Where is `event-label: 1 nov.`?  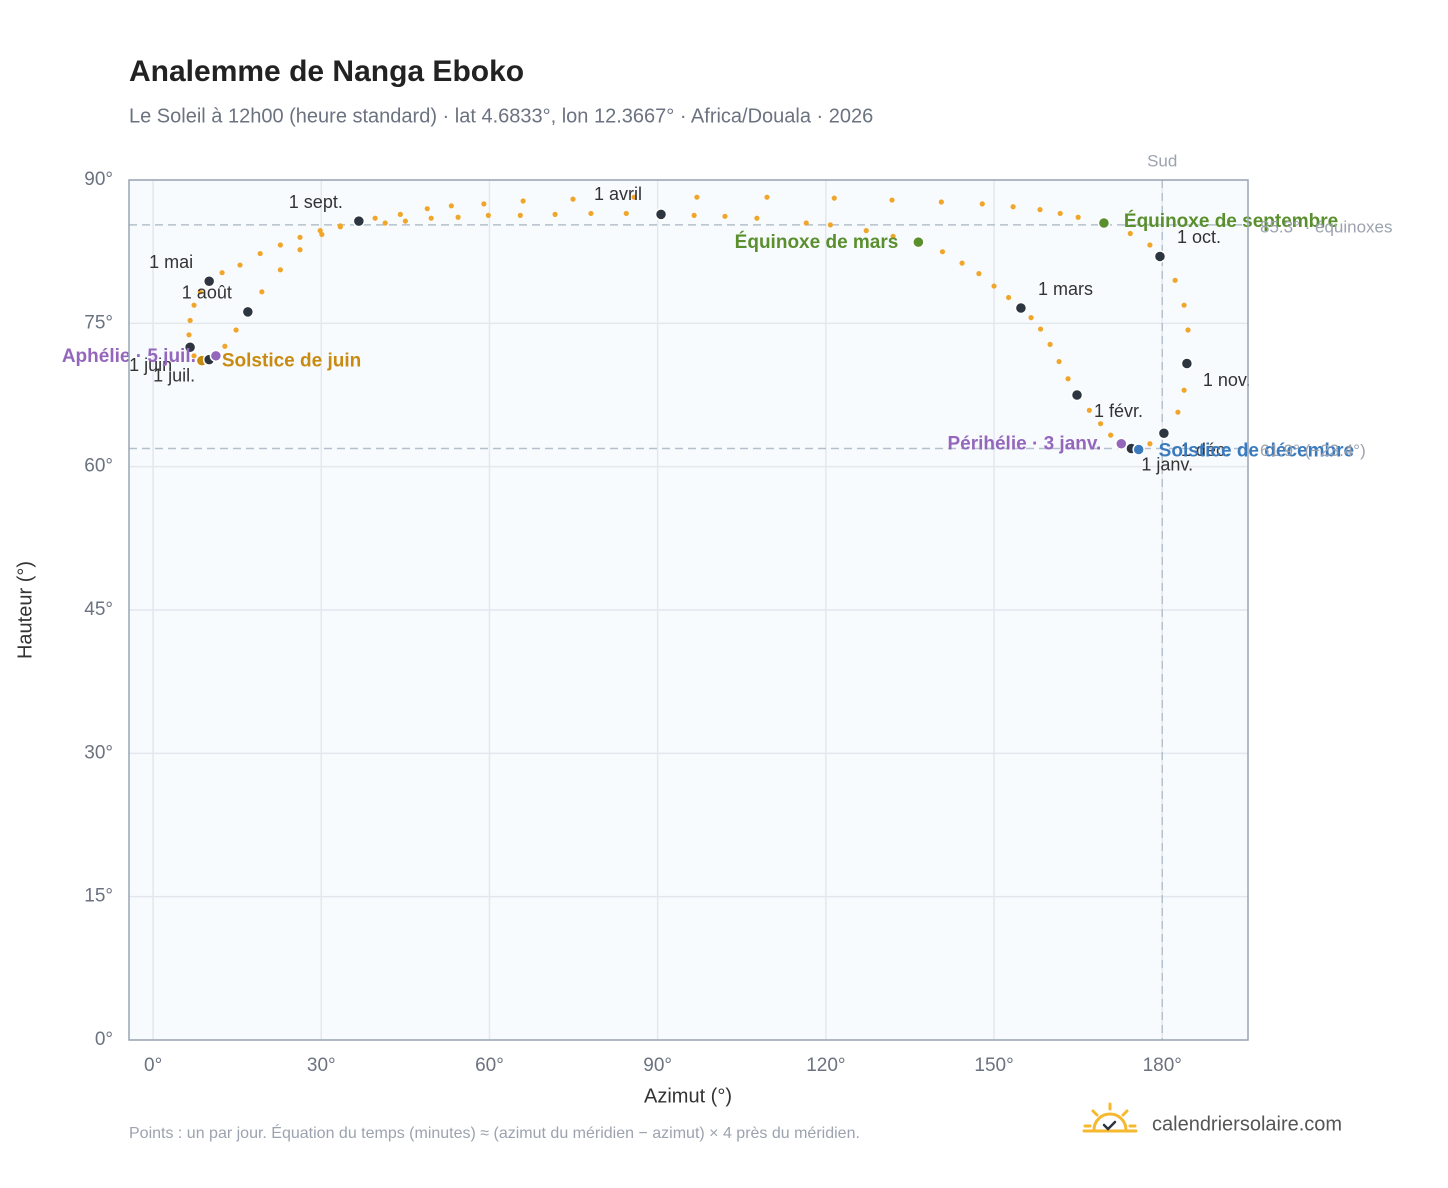
event-label: 1 nov. is located at coordinates (1227, 380).